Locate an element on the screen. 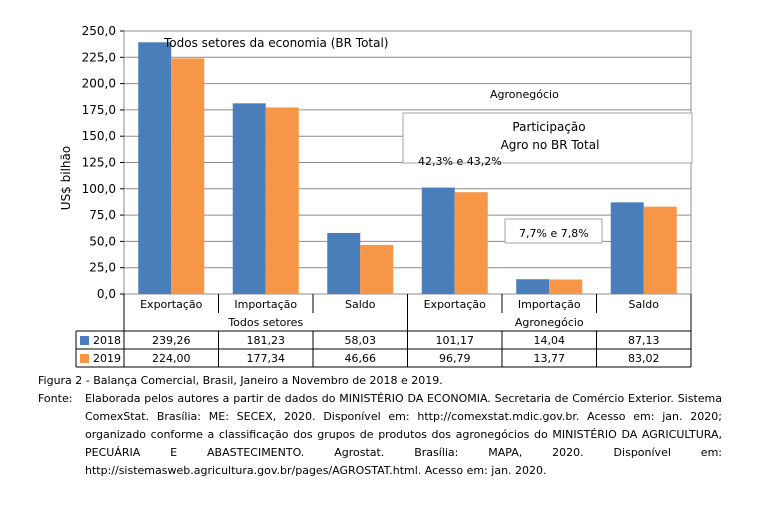 This screenshot has width=765, height=509. data-label-2019: 96,79 is located at coordinates (455, 358).